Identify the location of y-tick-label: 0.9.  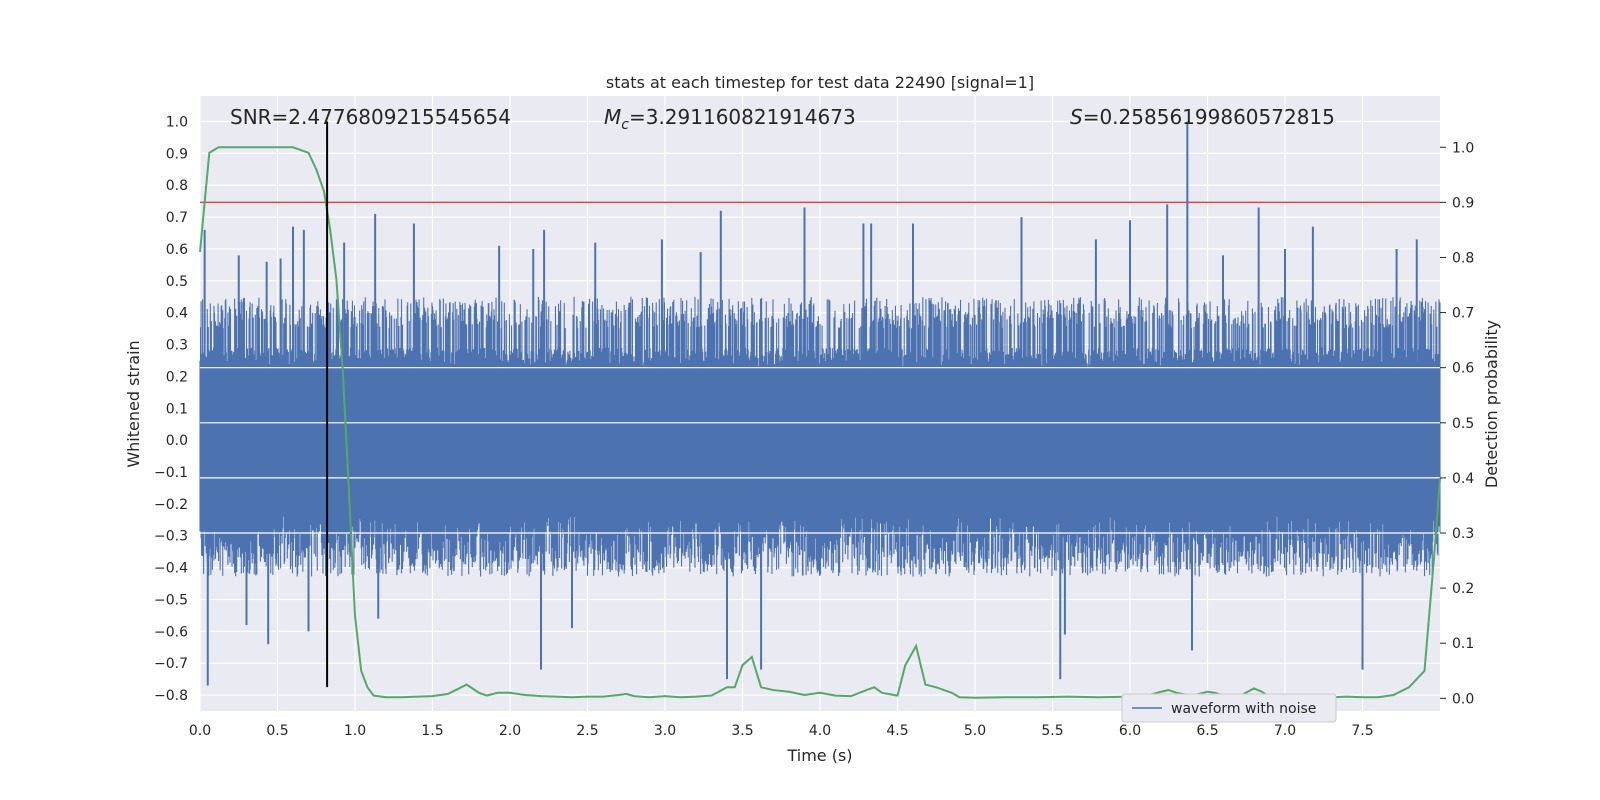
(177, 154).